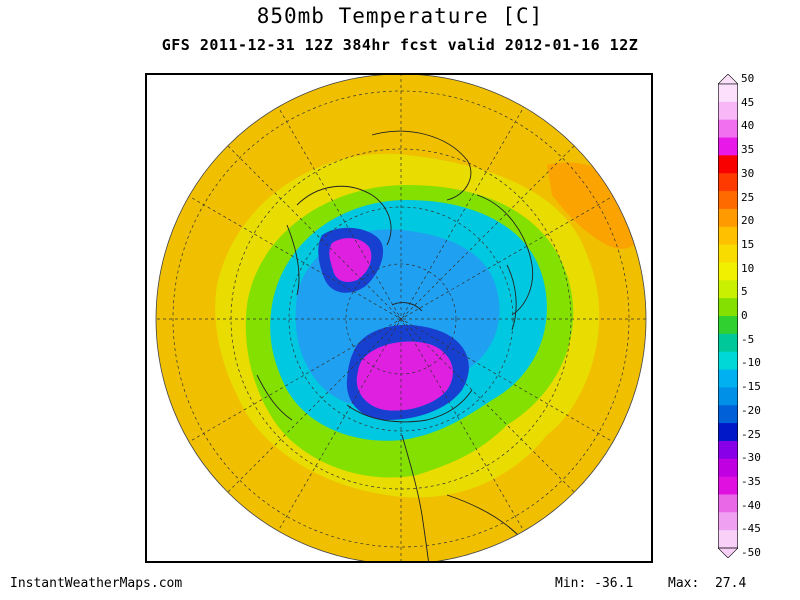 The height and width of the screenshot is (600, 800). Describe the element at coordinates (728, 79) in the screenshot. I see `colorbar-top-cap` at that location.